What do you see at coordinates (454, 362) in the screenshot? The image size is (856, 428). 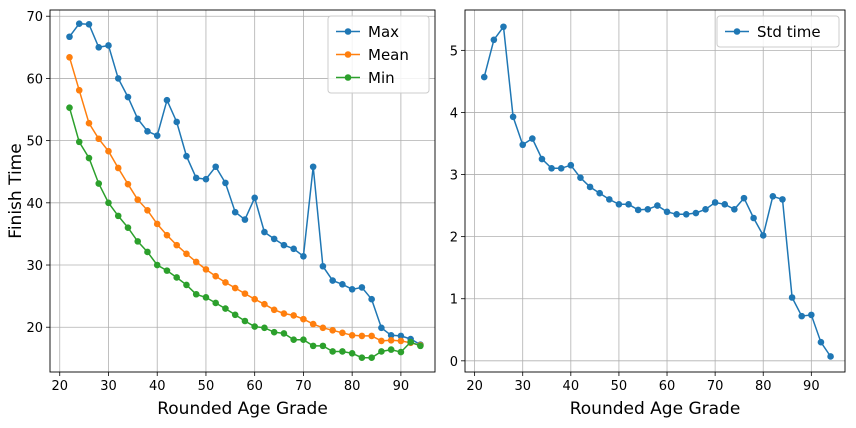 I see `y-tick-label: 0` at bounding box center [454, 362].